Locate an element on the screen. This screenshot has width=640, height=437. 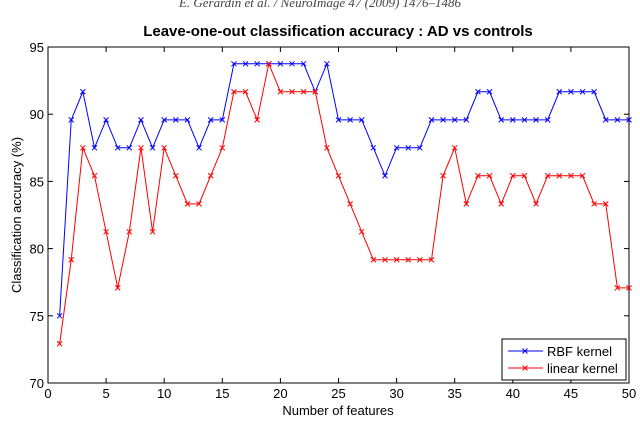
y-tick-label: 90 is located at coordinates (37, 114).